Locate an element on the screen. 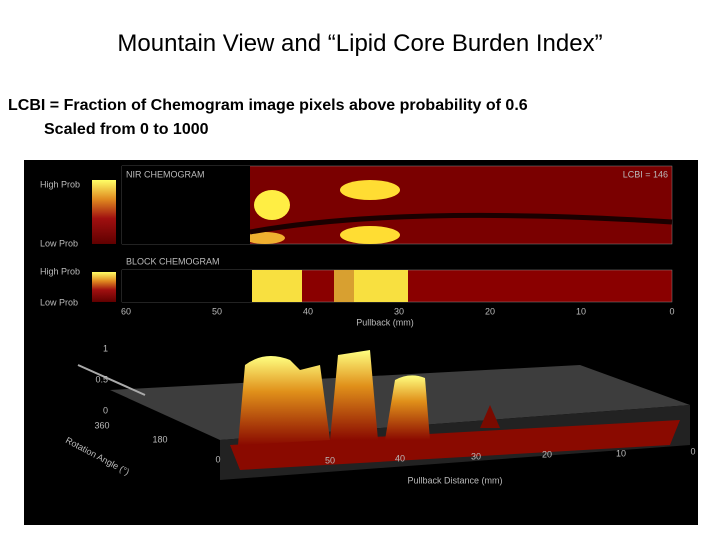  nir-blank is located at coordinates (186, 205).